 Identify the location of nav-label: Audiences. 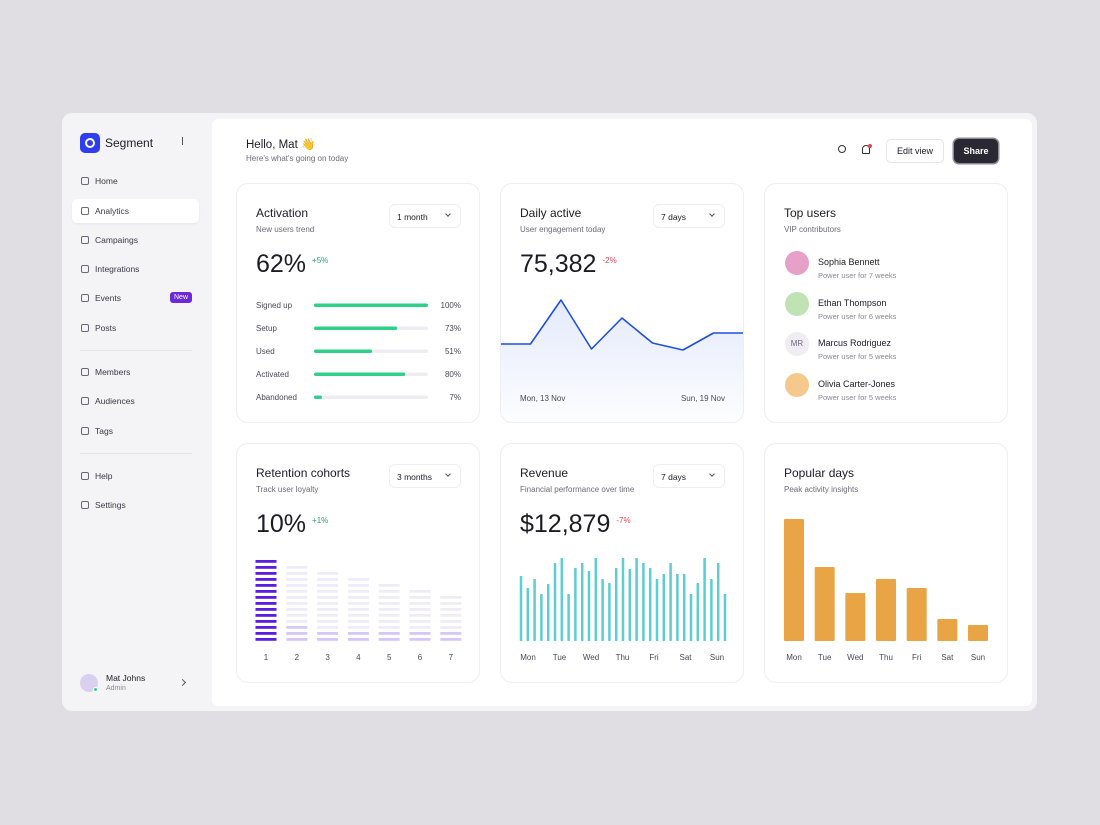
(115, 401).